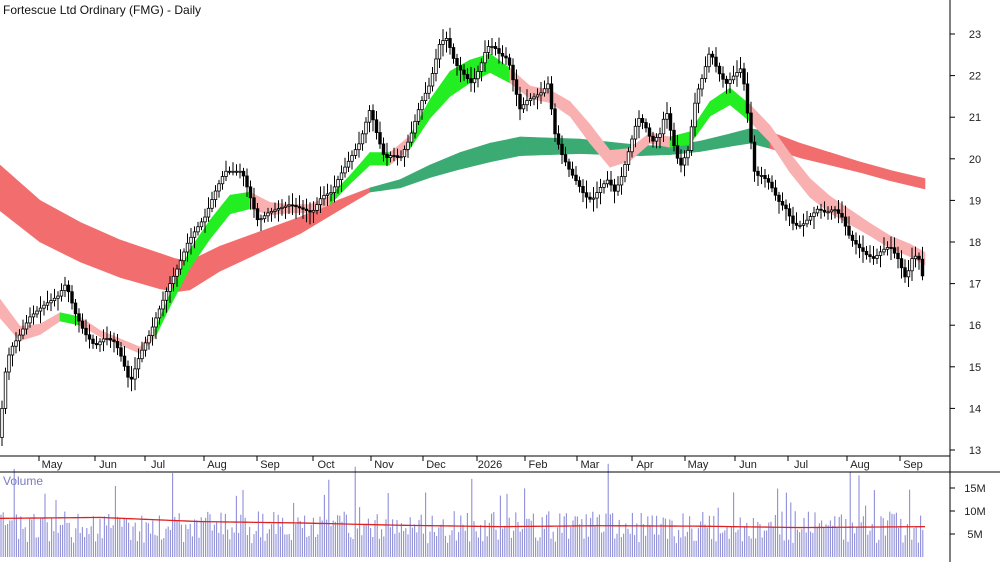 The image size is (1000, 562). What do you see at coordinates (975, 368) in the screenshot?
I see `price-tick-label: 15` at bounding box center [975, 368].